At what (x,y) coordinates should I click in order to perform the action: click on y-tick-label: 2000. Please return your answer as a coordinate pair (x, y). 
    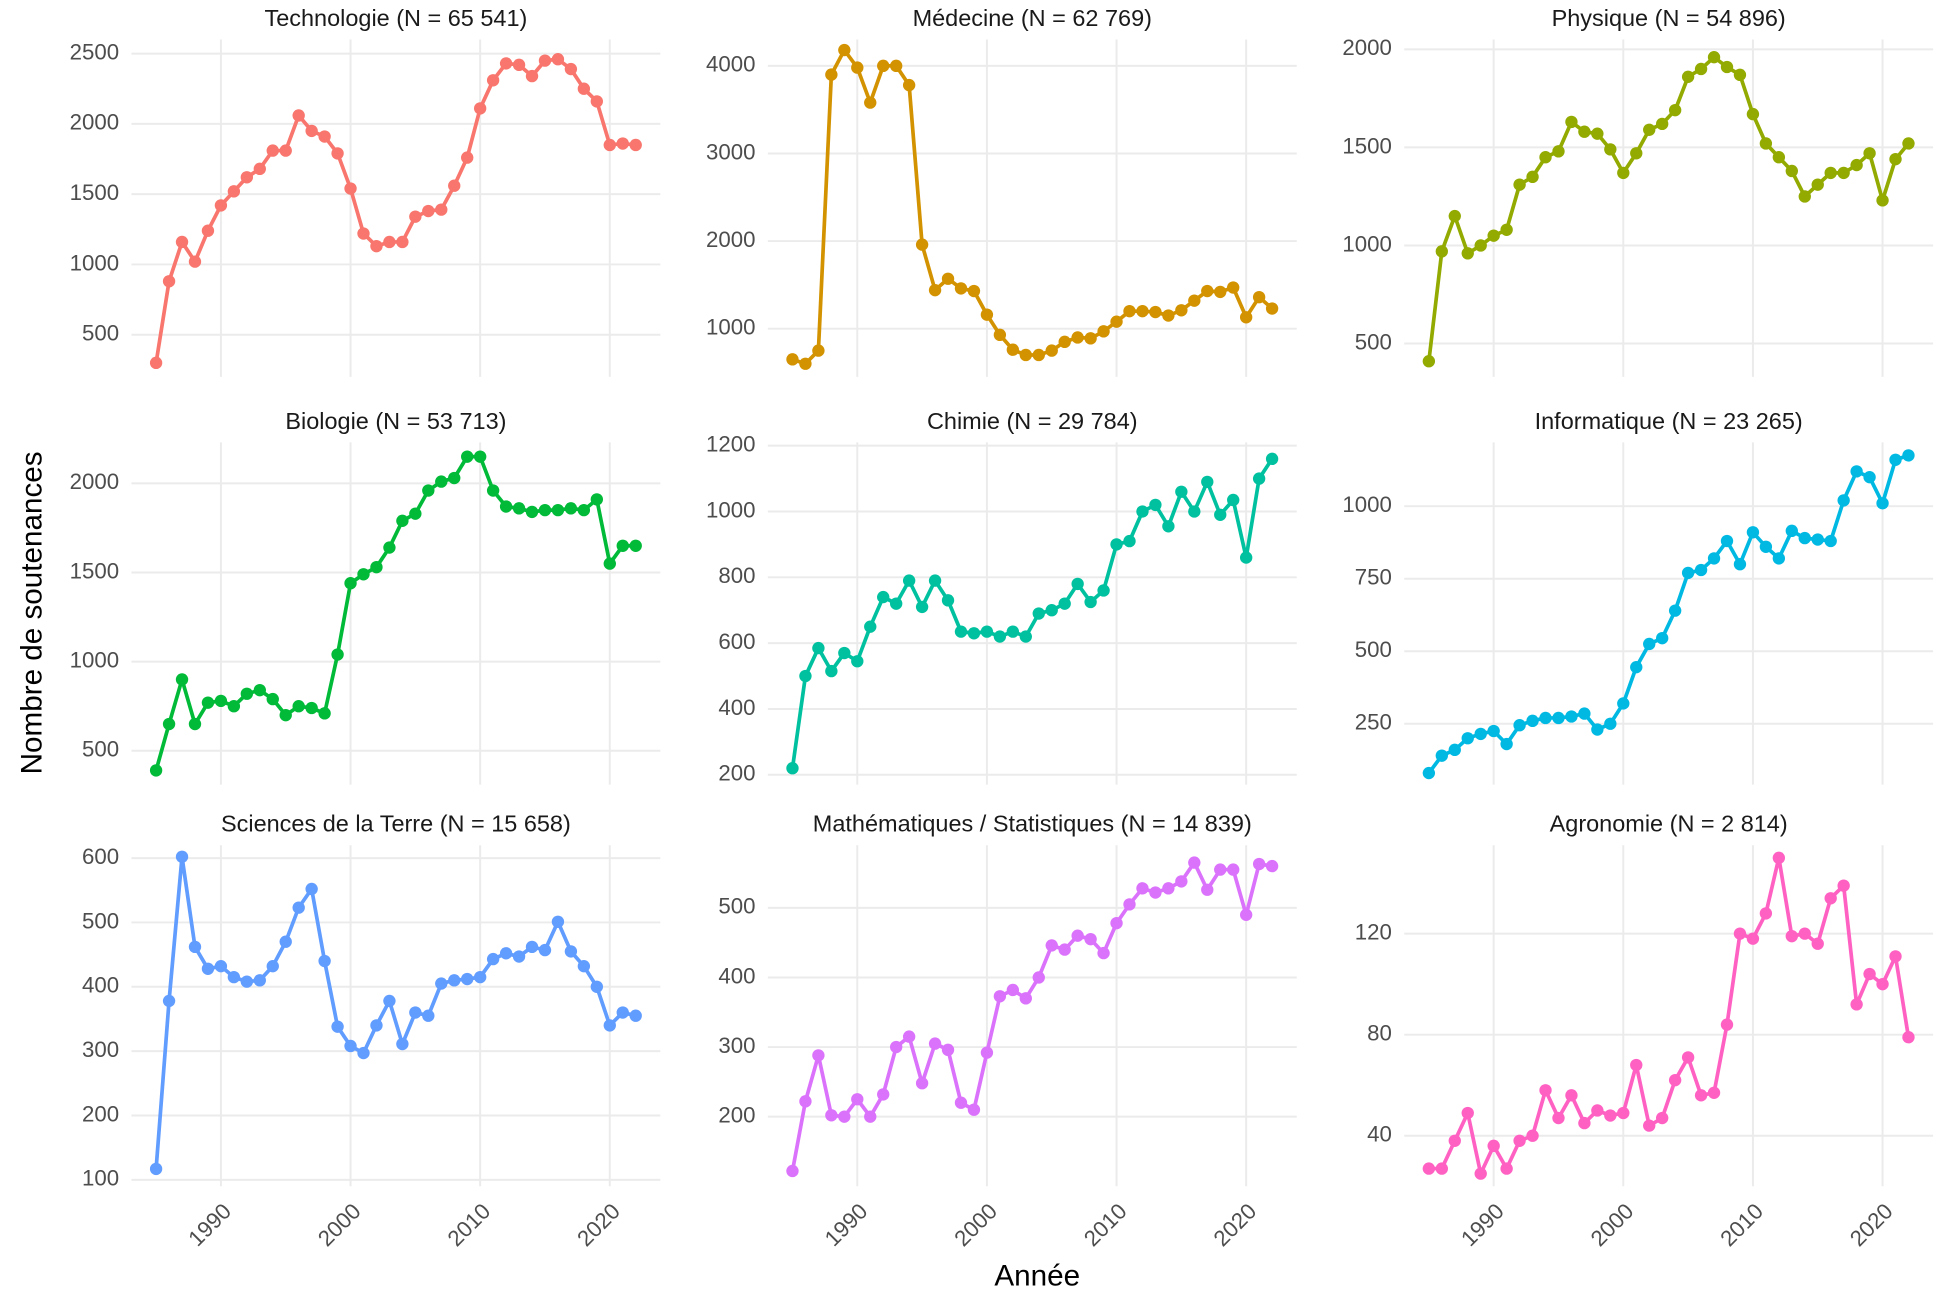
    Looking at the image, I should click on (94, 481).